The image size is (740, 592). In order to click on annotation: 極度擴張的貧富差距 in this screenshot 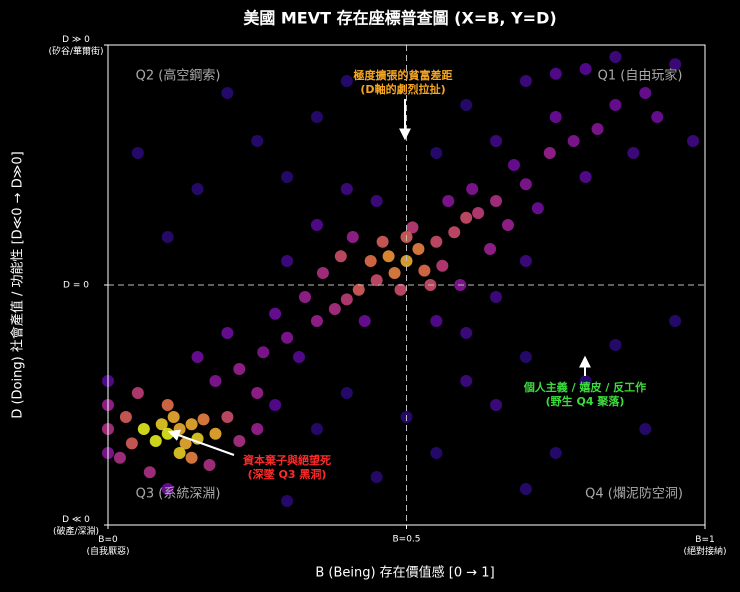, I will do `click(403, 75)`.